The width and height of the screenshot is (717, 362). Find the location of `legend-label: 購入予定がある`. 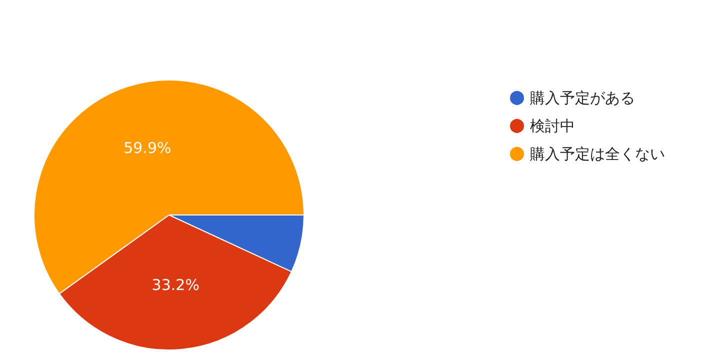

legend-label: 購入予定がある is located at coordinates (582, 98).